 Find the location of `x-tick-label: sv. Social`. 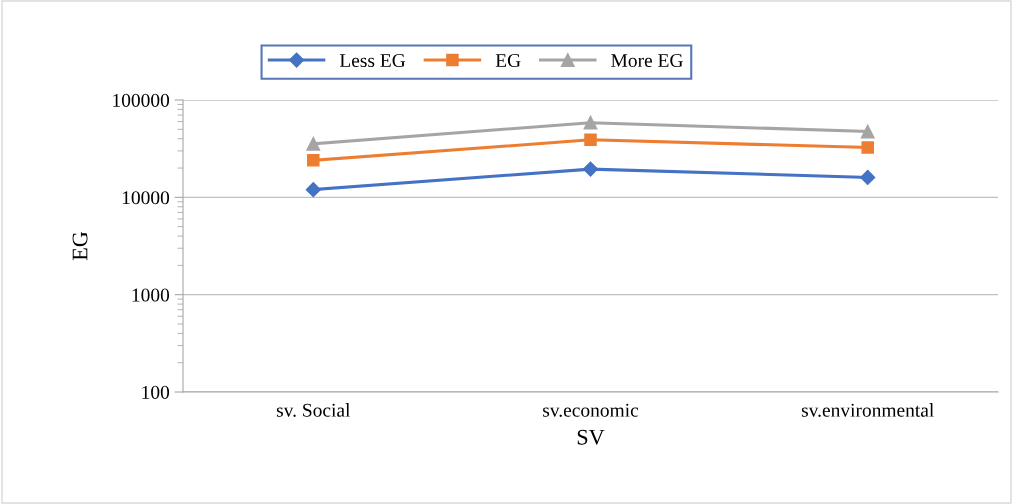

x-tick-label: sv. Social is located at coordinates (313, 410).